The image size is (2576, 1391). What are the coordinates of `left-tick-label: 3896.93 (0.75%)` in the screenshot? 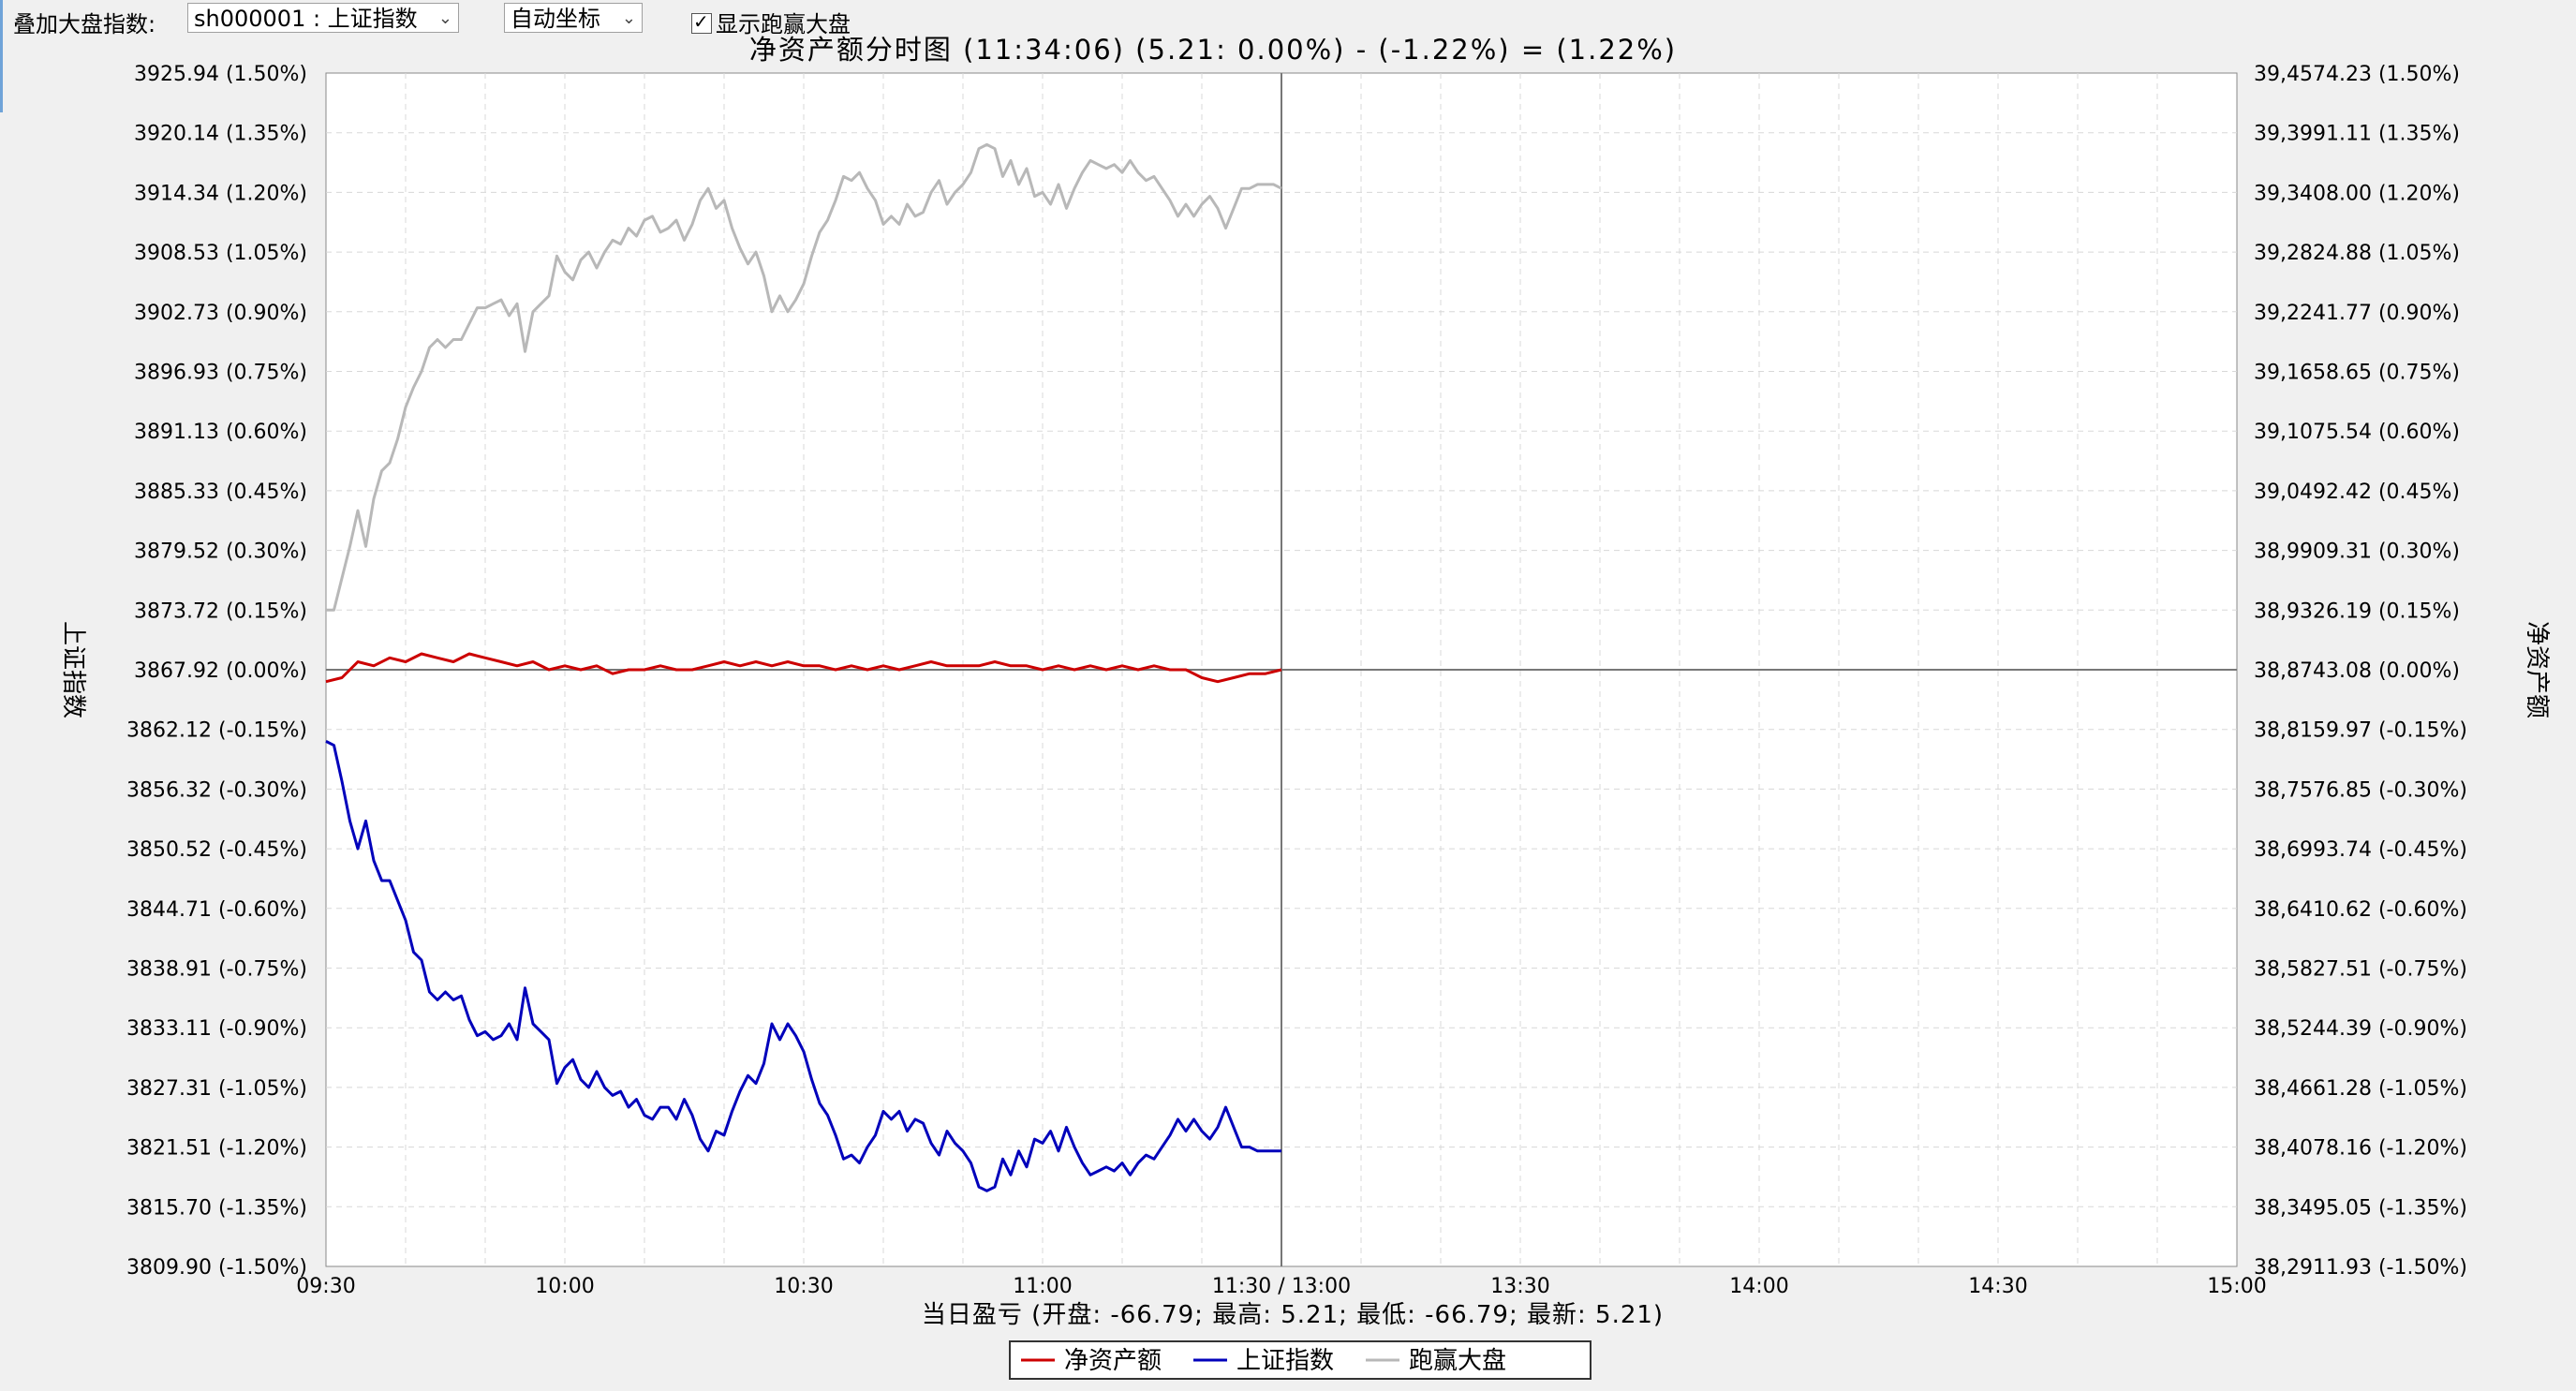 It's located at (220, 374).